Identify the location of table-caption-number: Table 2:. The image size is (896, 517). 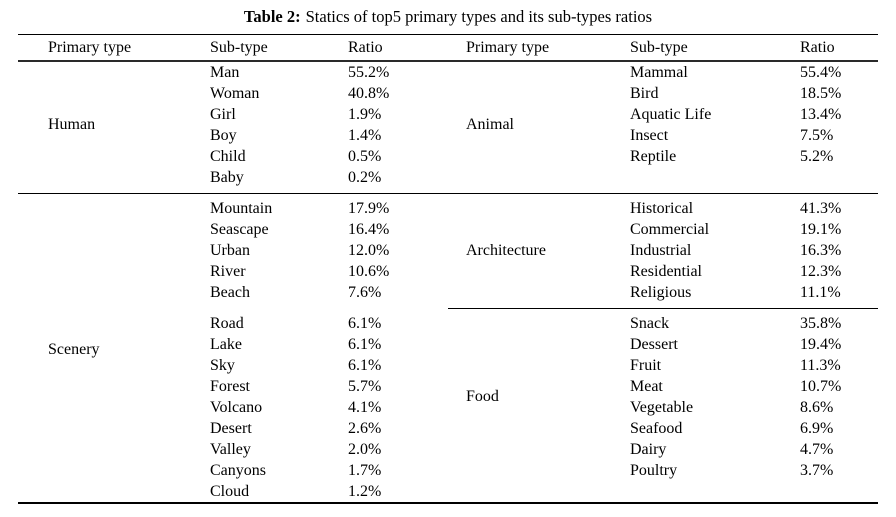
(272, 16).